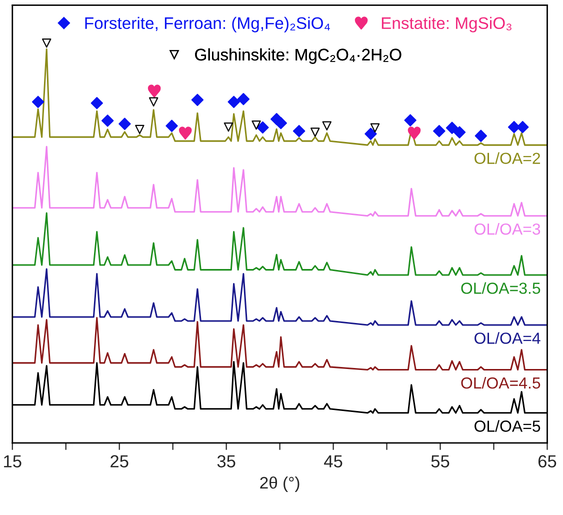 This screenshot has height=515, width=563. I want to click on series-label: OL/OA=4.5, so click(500, 382).